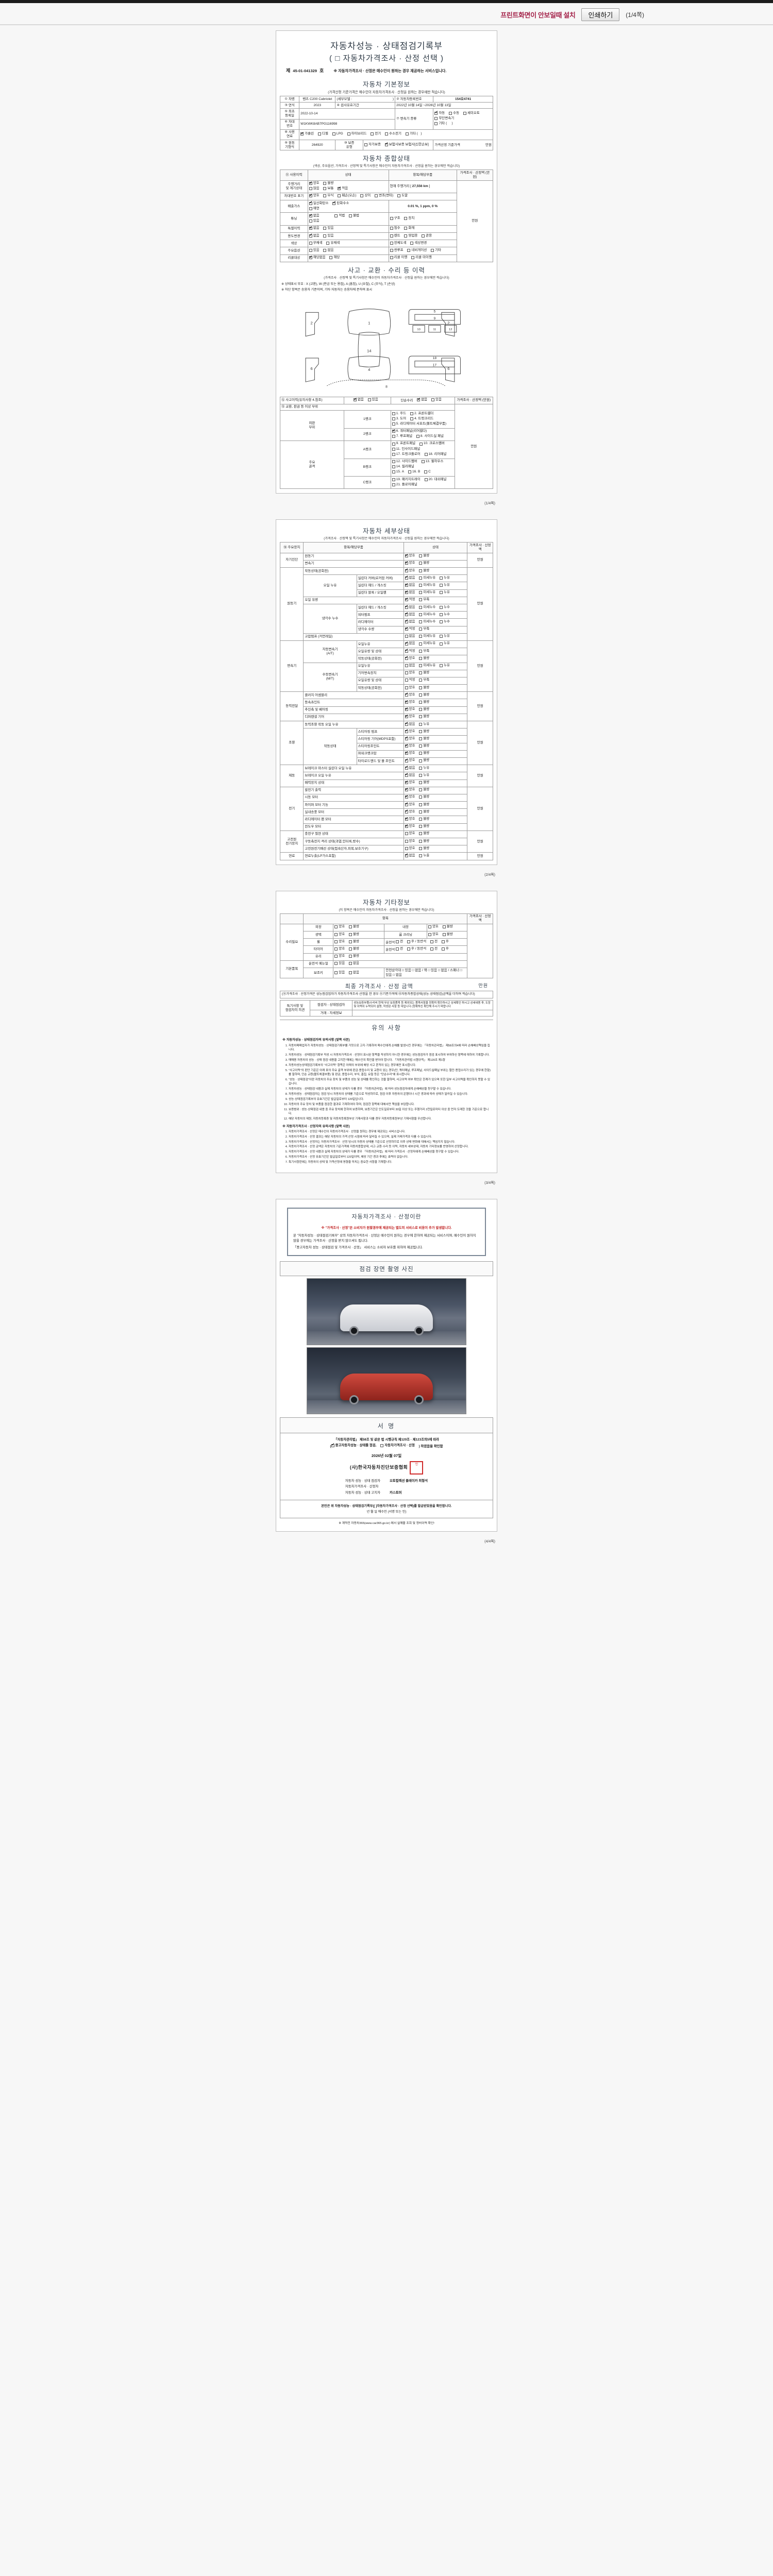 Image resolution: width=773 pixels, height=2576 pixels. Describe the element at coordinates (410, 856) in the screenshot. I see `cb-fuelleak-none: 없음` at that location.